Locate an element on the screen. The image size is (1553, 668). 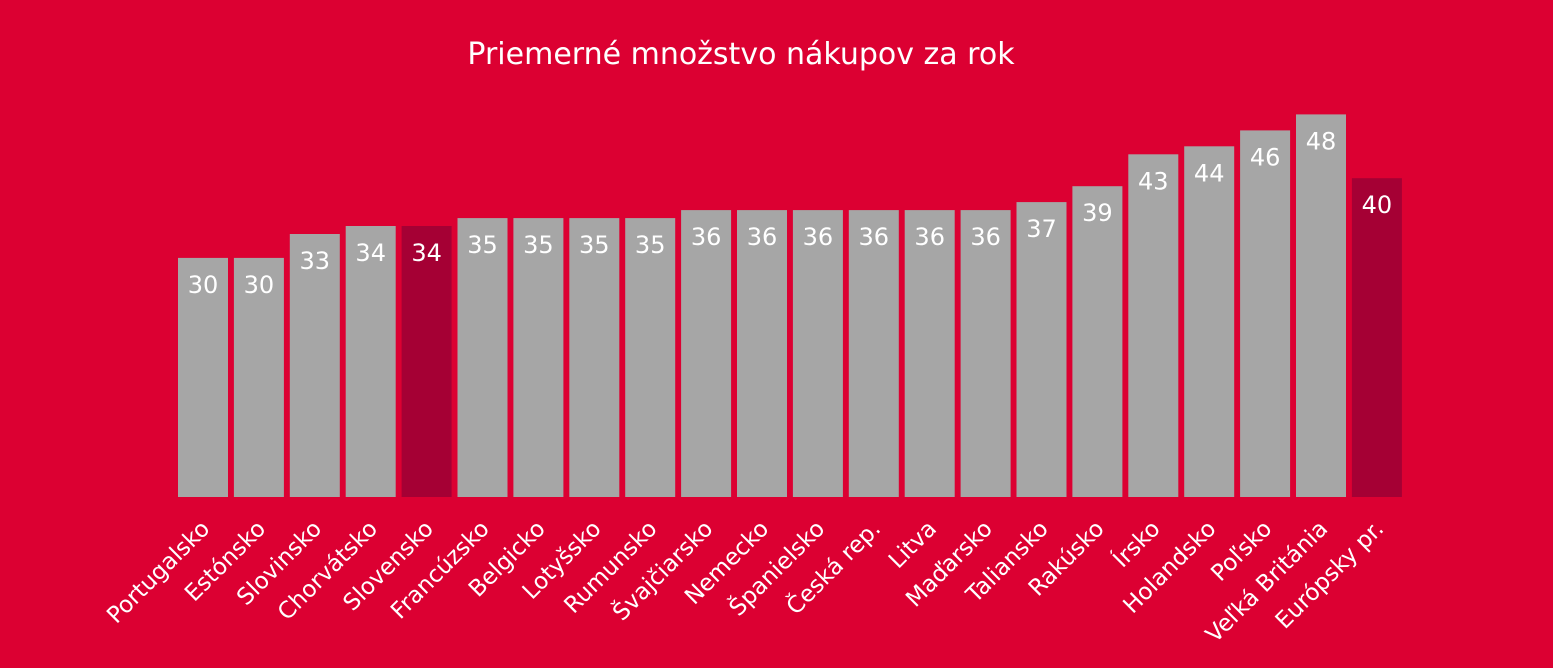
value-label-francuzsko: 35 is located at coordinates (482, 245).